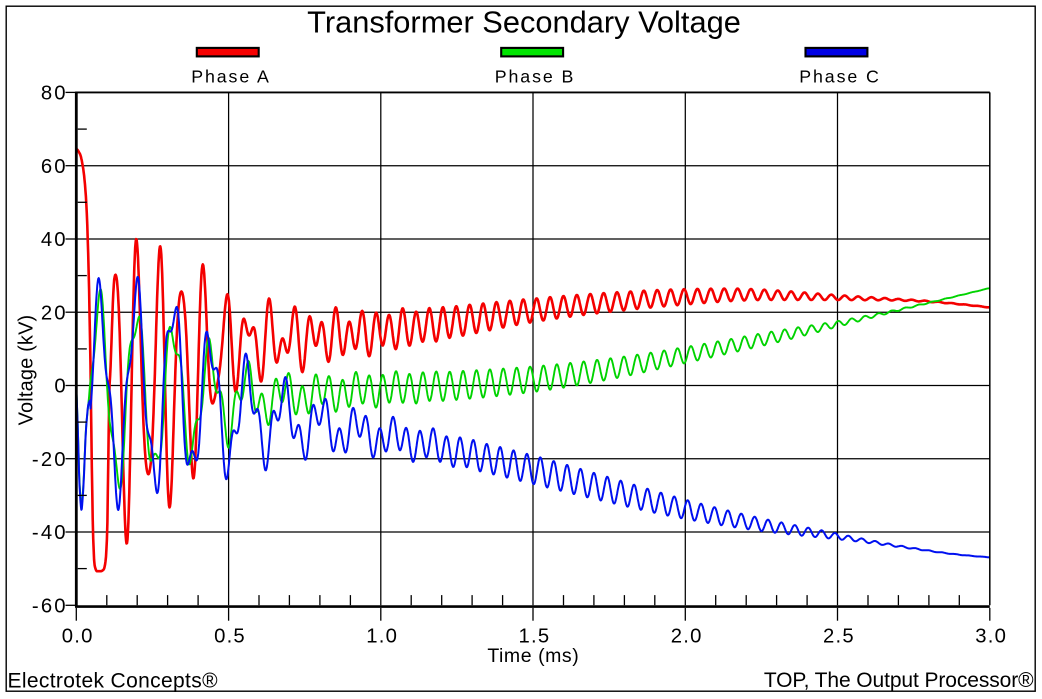 This screenshot has width=1042, height=699. Describe the element at coordinates (27, 370) in the screenshot. I see `svg-text: Voltage (kV)` at that location.